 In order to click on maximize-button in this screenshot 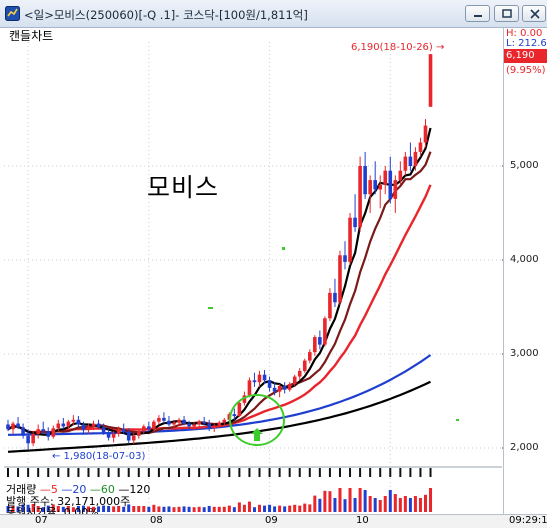, I will do `click(506, 13)`.